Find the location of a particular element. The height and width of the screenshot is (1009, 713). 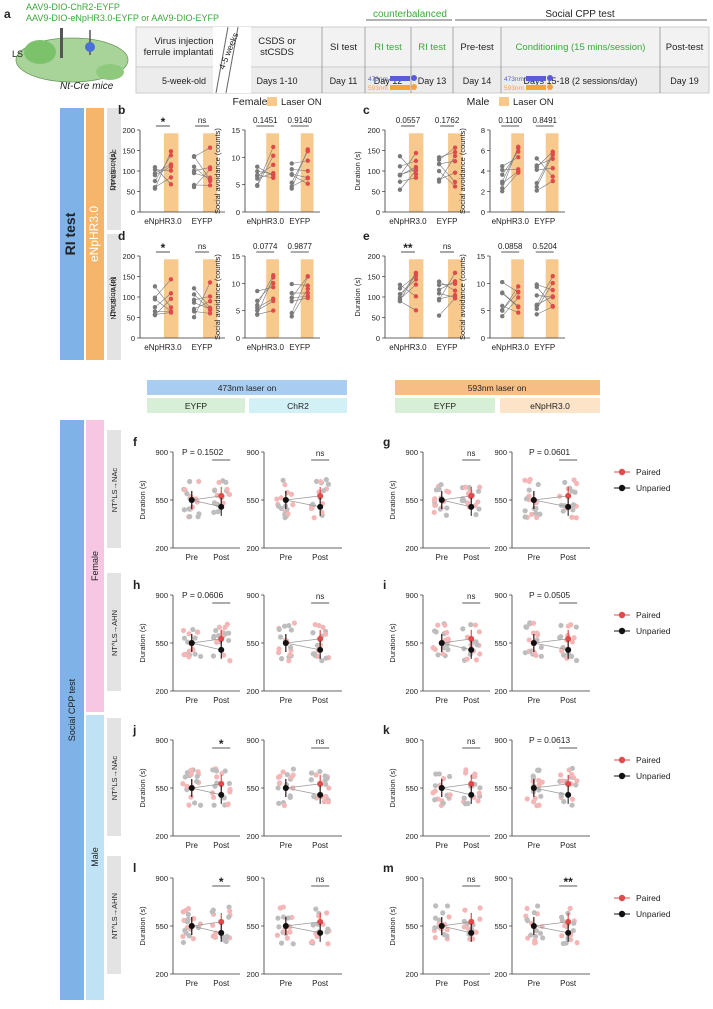

panel-letter: e is located at coordinates (366, 236).